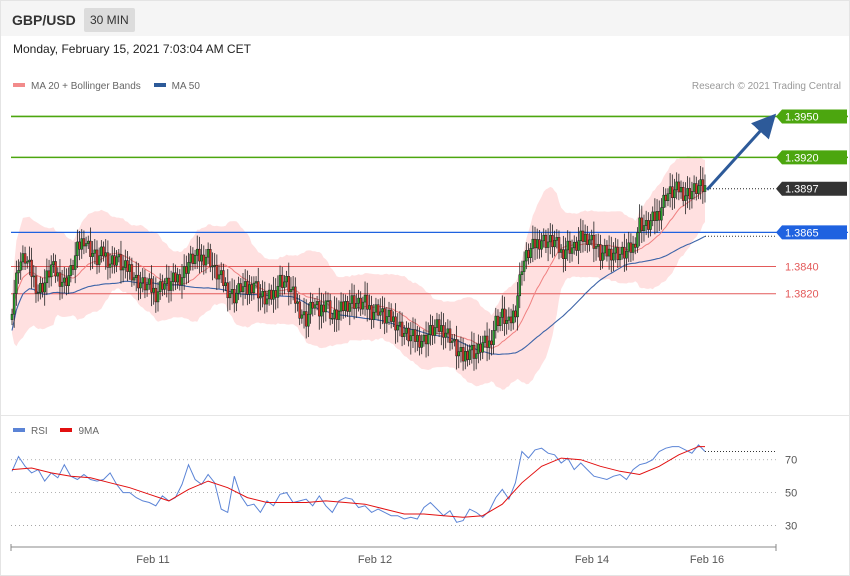 This screenshot has height=576, width=850. Describe the element at coordinates (425, 18) in the screenshot. I see `chart-header: GBP/USD 30 MIN` at that location.